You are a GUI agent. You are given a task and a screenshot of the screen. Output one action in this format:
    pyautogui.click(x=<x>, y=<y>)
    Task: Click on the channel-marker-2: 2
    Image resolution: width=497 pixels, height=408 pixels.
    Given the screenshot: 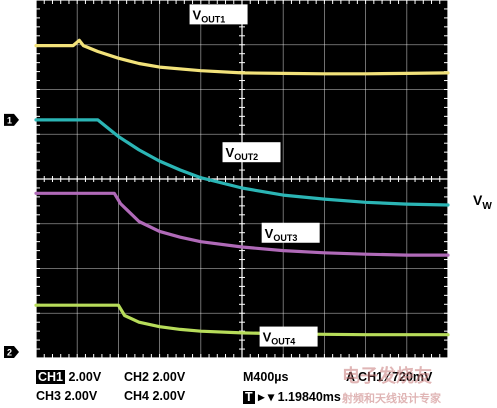 What is the action you would take?
    pyautogui.click(x=11, y=352)
    